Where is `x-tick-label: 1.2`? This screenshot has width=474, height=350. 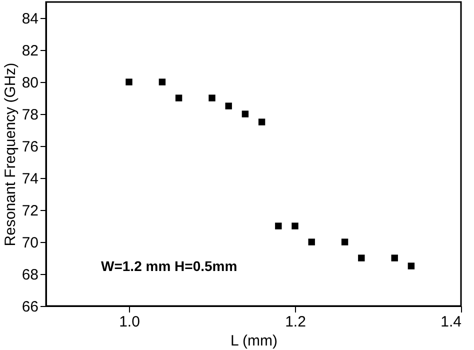 x-tick-label: 1.2 is located at coordinates (295, 322).